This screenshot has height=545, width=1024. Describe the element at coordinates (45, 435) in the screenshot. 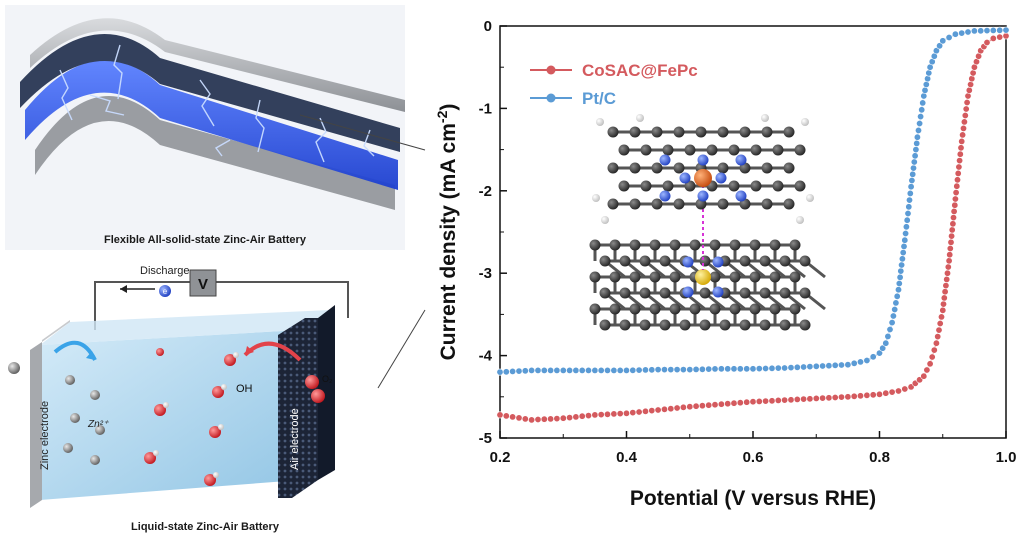

I see `zinc-electrode-label: Zinc electrode` at that location.